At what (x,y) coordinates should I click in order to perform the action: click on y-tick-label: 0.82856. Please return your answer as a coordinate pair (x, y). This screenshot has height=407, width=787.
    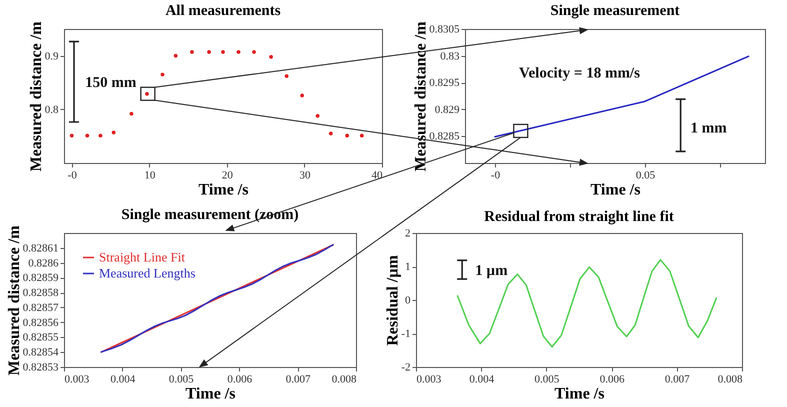
    Looking at the image, I should click on (40, 322).